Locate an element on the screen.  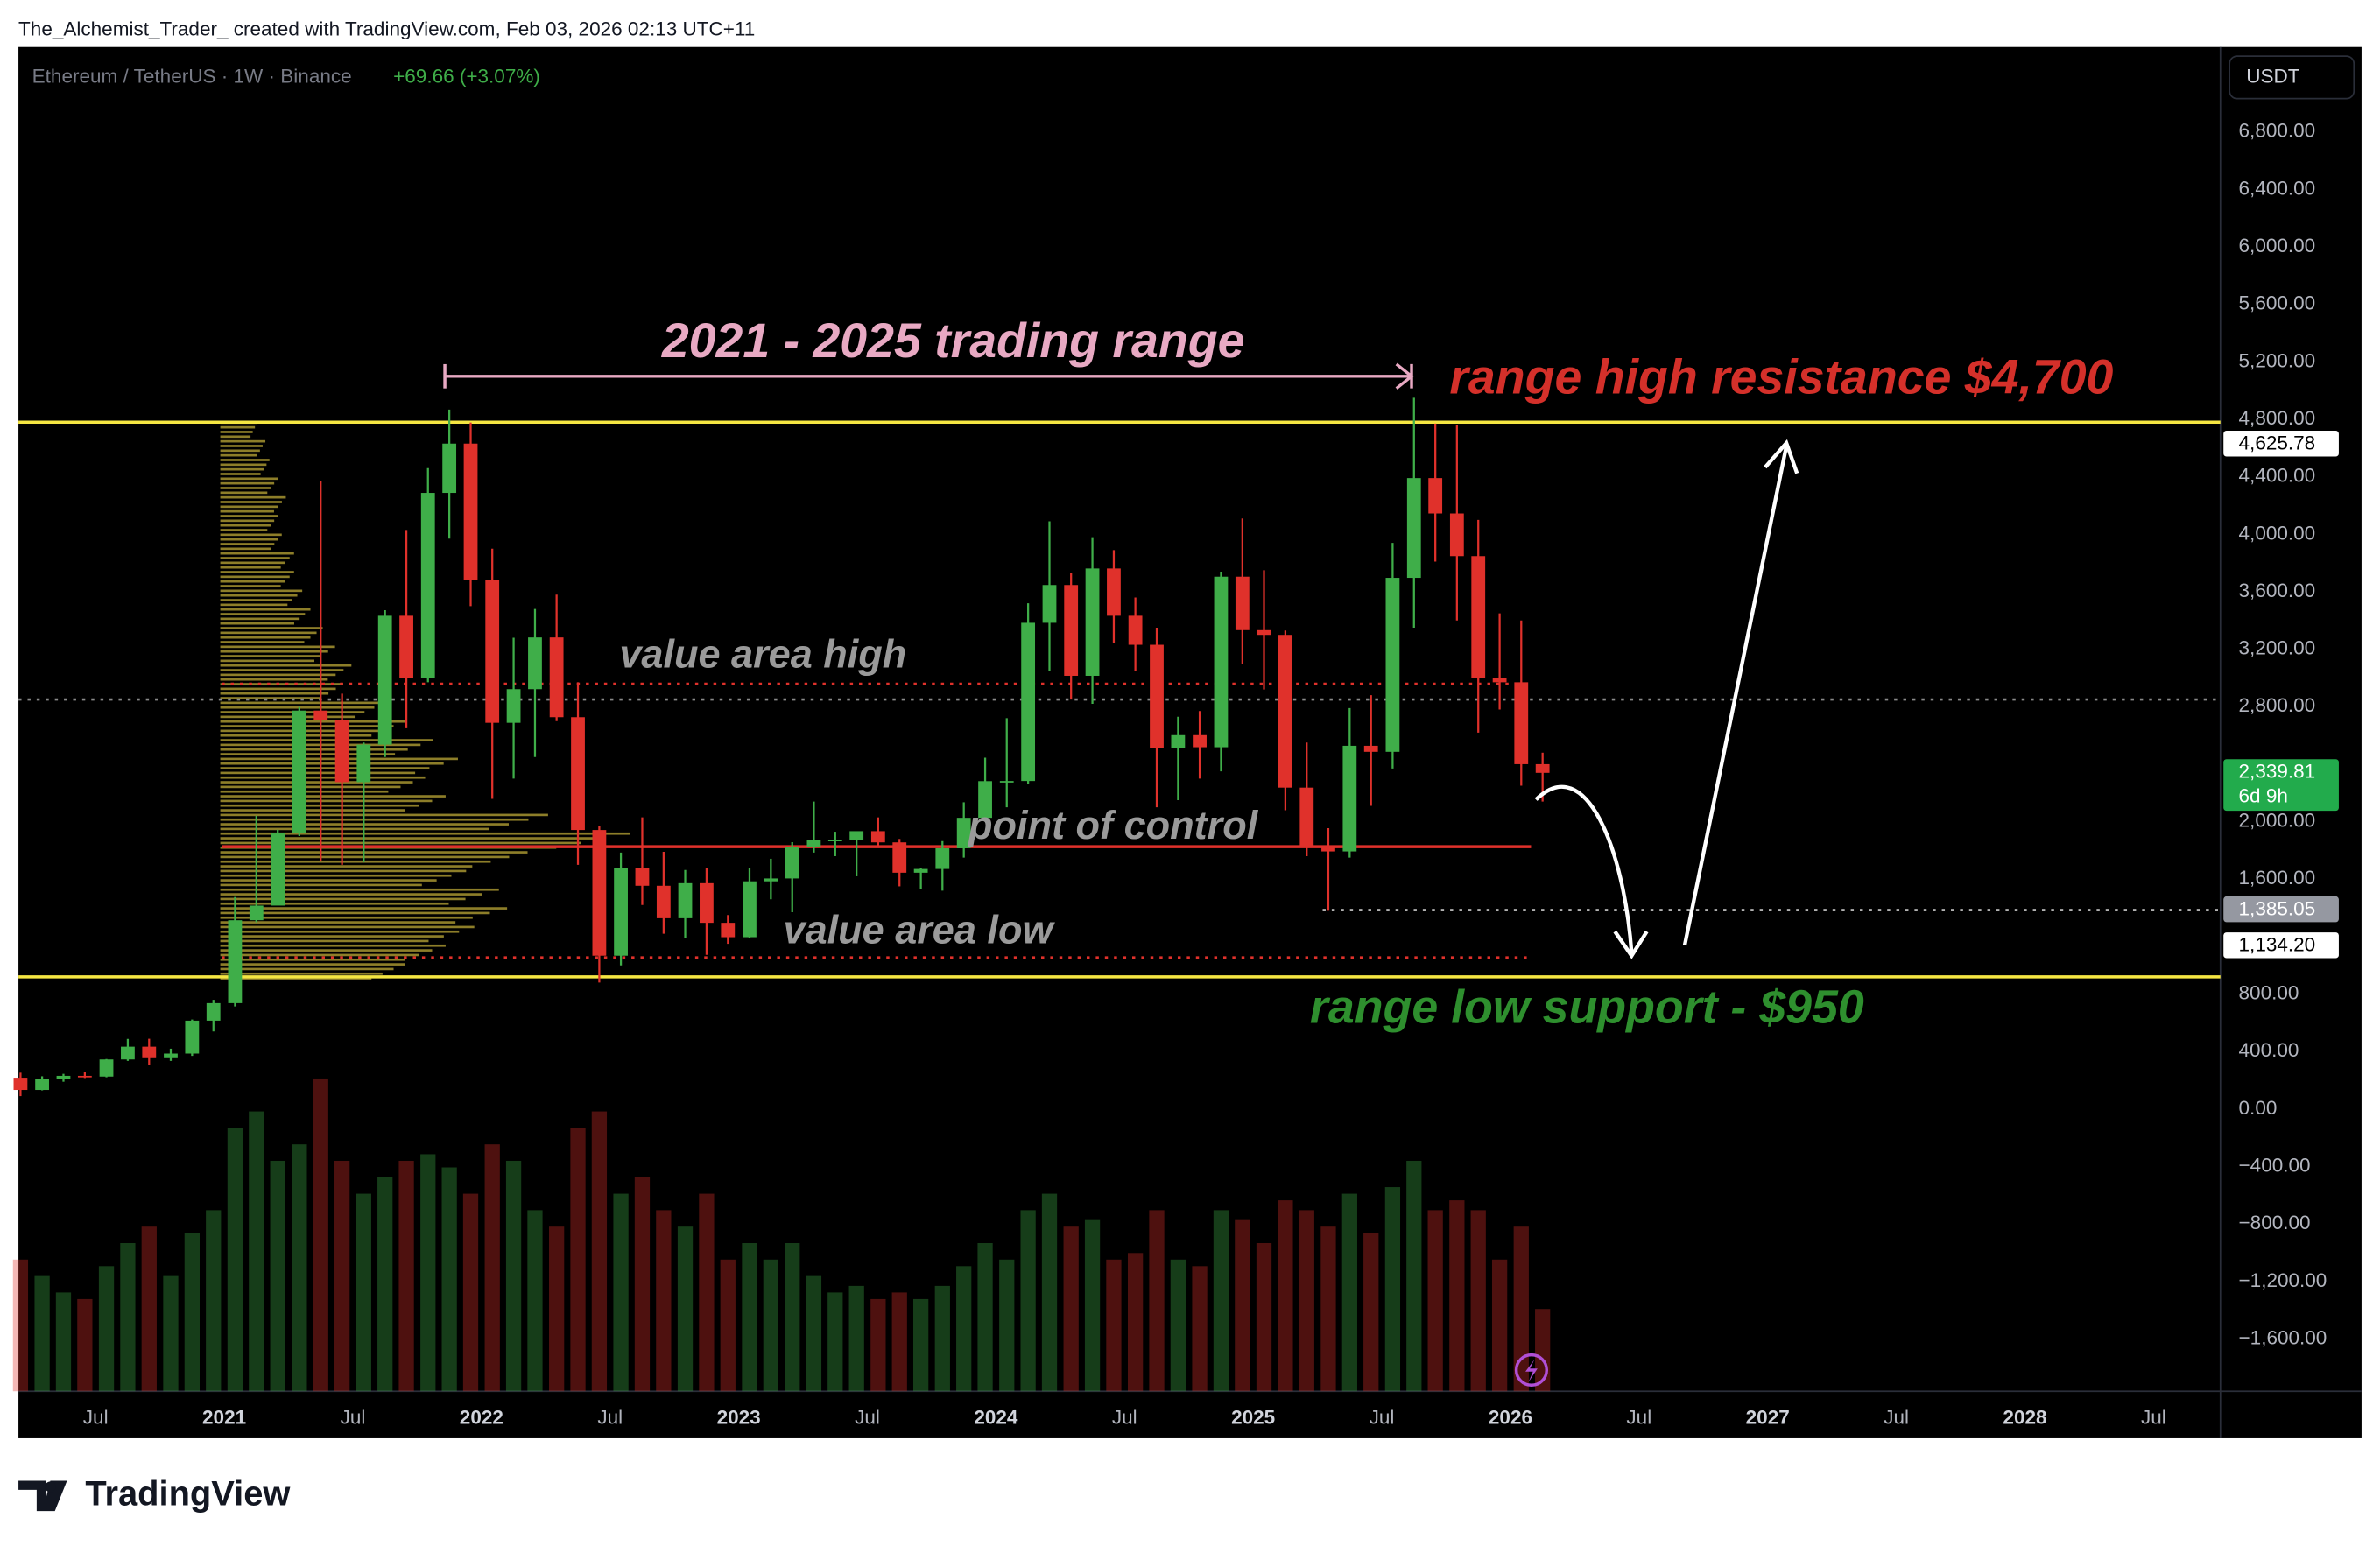
down-arrow-head is located at coordinates (1631, 944).